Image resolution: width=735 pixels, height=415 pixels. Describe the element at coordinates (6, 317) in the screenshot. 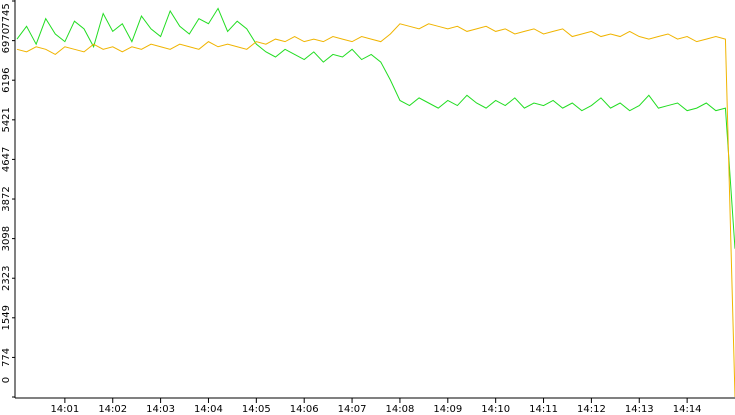

I see `y-tick-label: 1549` at that location.